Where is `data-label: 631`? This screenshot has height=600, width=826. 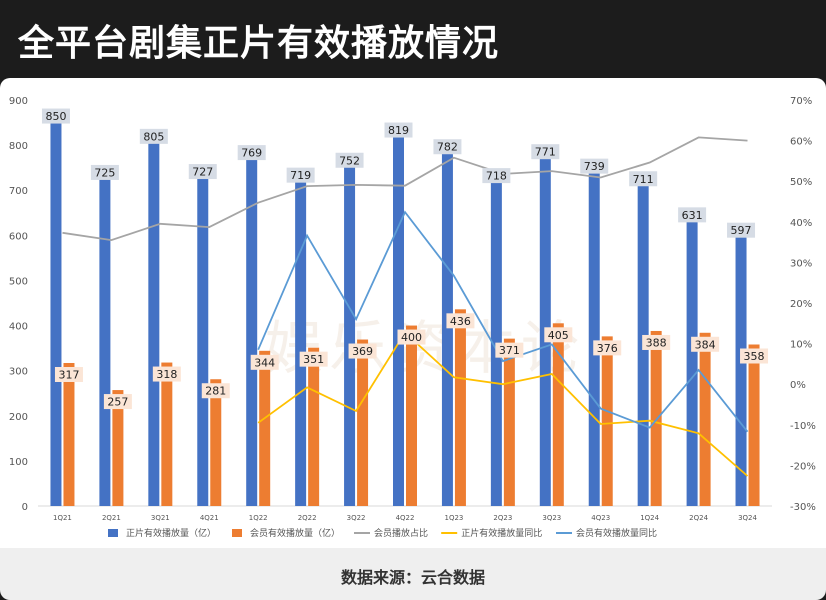 data-label: 631 is located at coordinates (692, 215).